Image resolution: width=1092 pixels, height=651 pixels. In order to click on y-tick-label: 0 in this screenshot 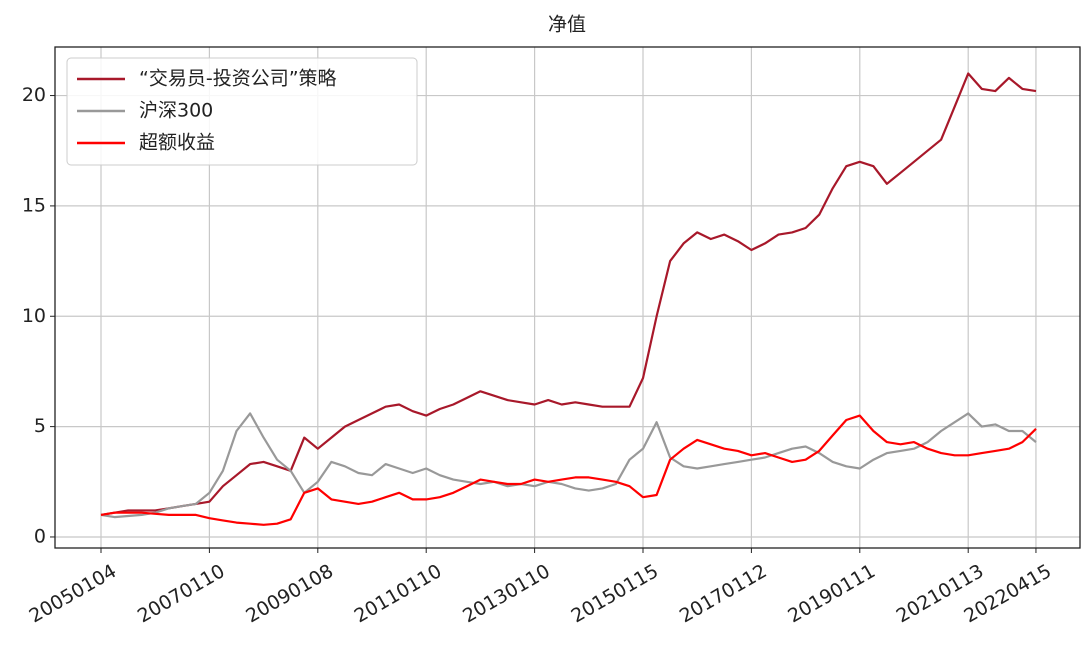, I will do `click(40, 536)`.